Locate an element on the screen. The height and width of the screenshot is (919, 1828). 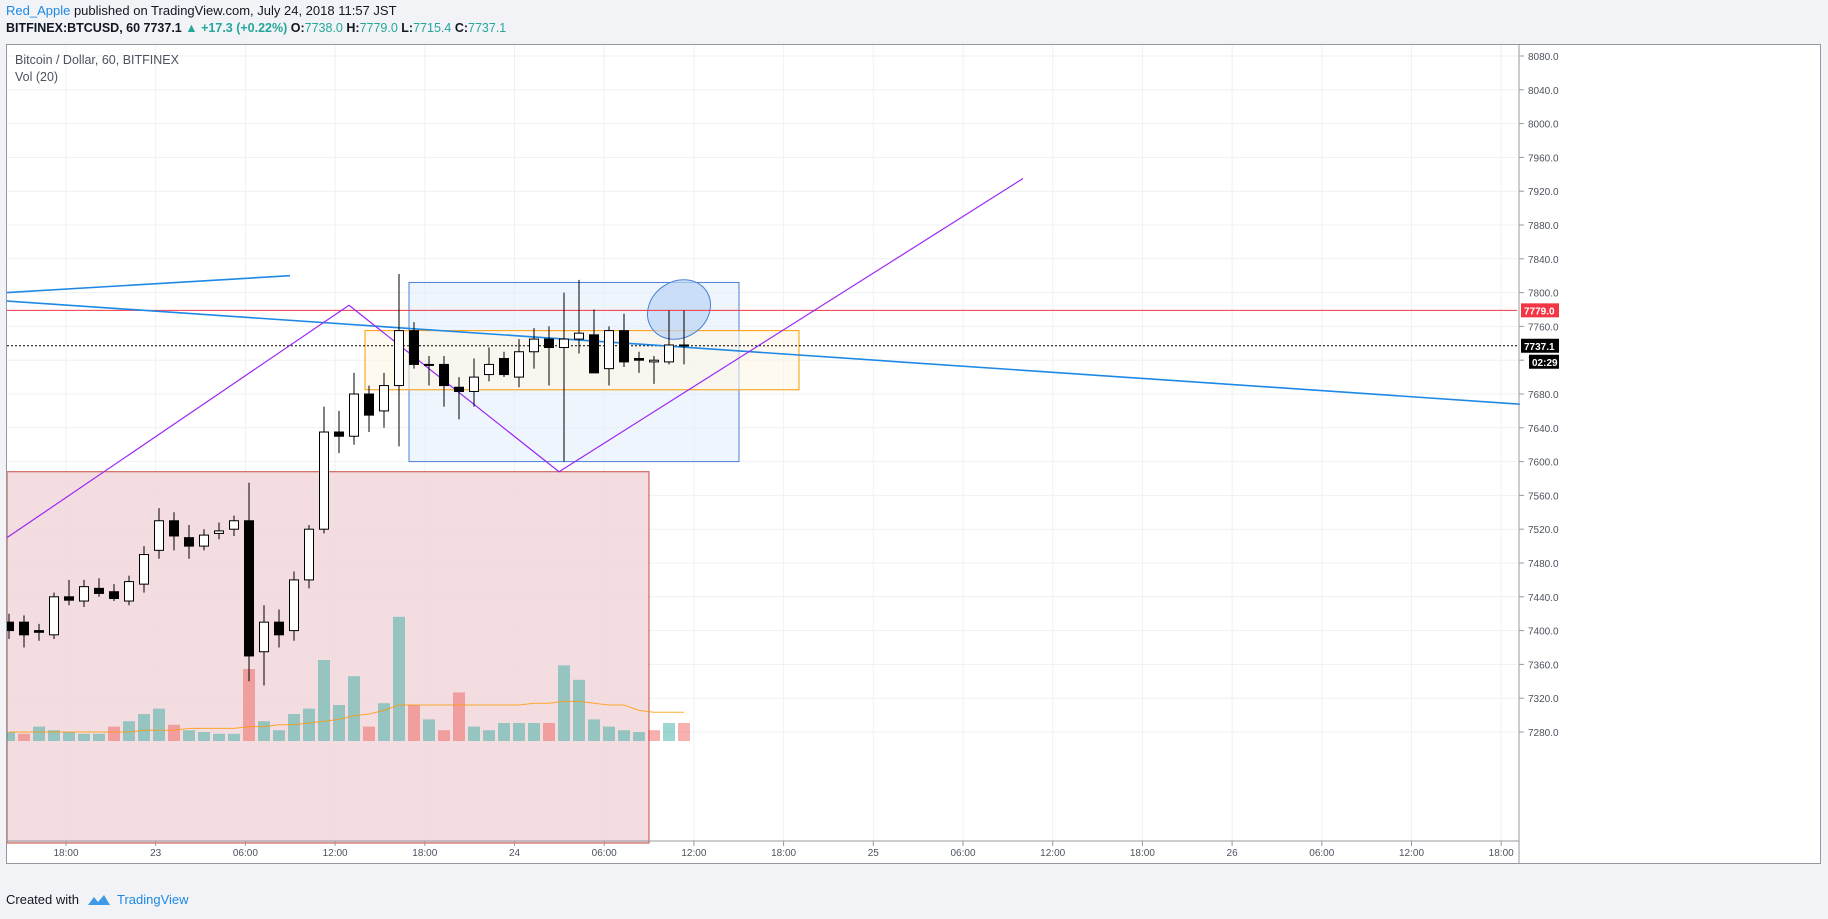
footer: Created with TradingView is located at coordinates (97, 899).